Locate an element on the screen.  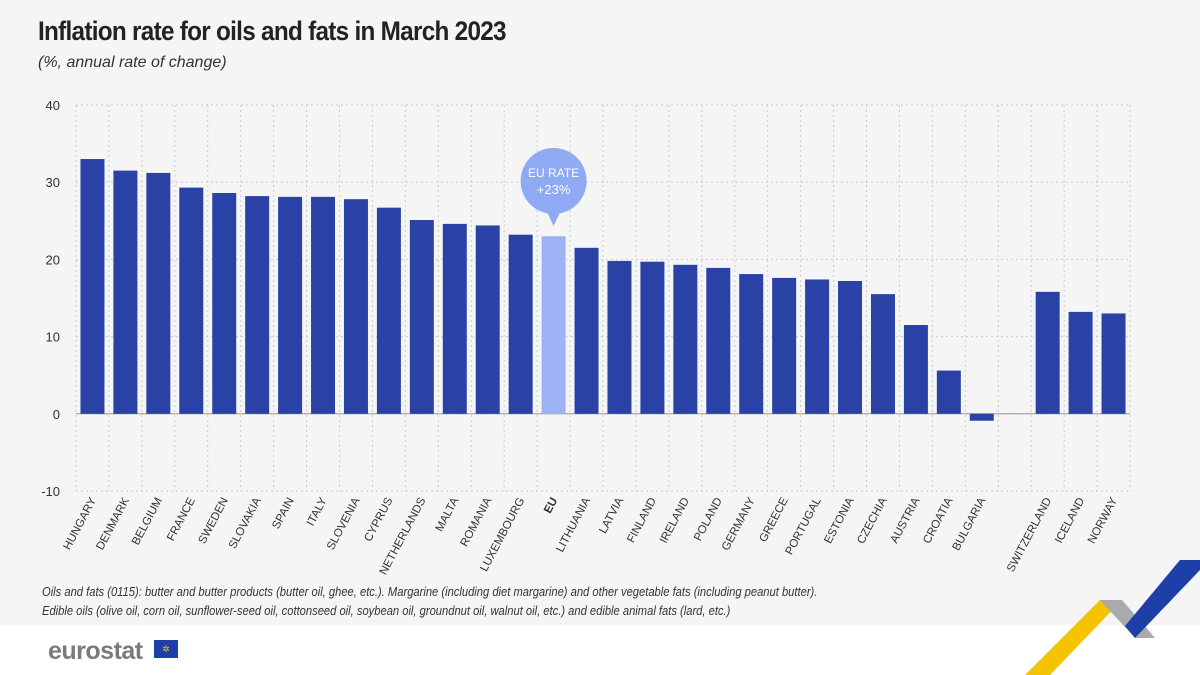
bar-denmark is located at coordinates (125, 292).